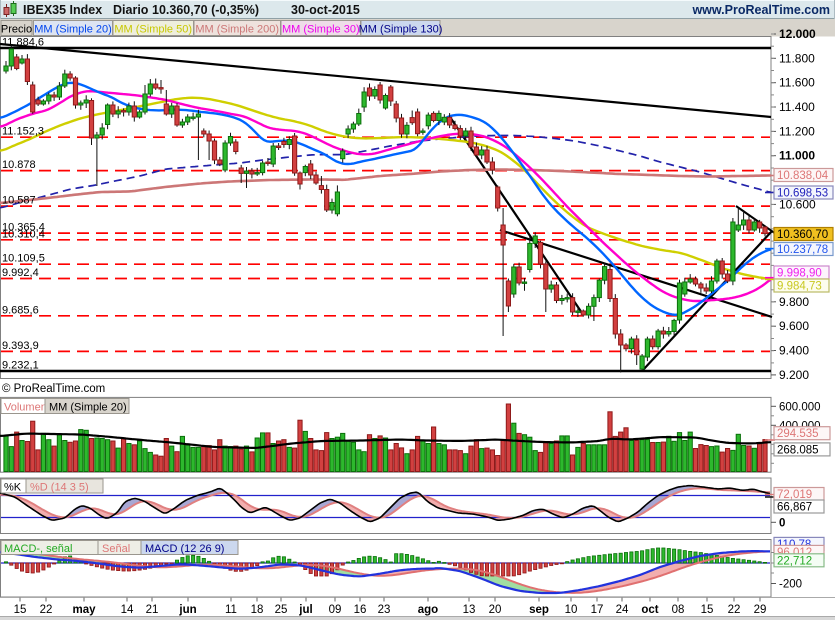 This screenshot has height=620, width=835. What do you see at coordinates (20, 366) in the screenshot?
I see `svg-text: 9.232,1` at bounding box center [20, 366].